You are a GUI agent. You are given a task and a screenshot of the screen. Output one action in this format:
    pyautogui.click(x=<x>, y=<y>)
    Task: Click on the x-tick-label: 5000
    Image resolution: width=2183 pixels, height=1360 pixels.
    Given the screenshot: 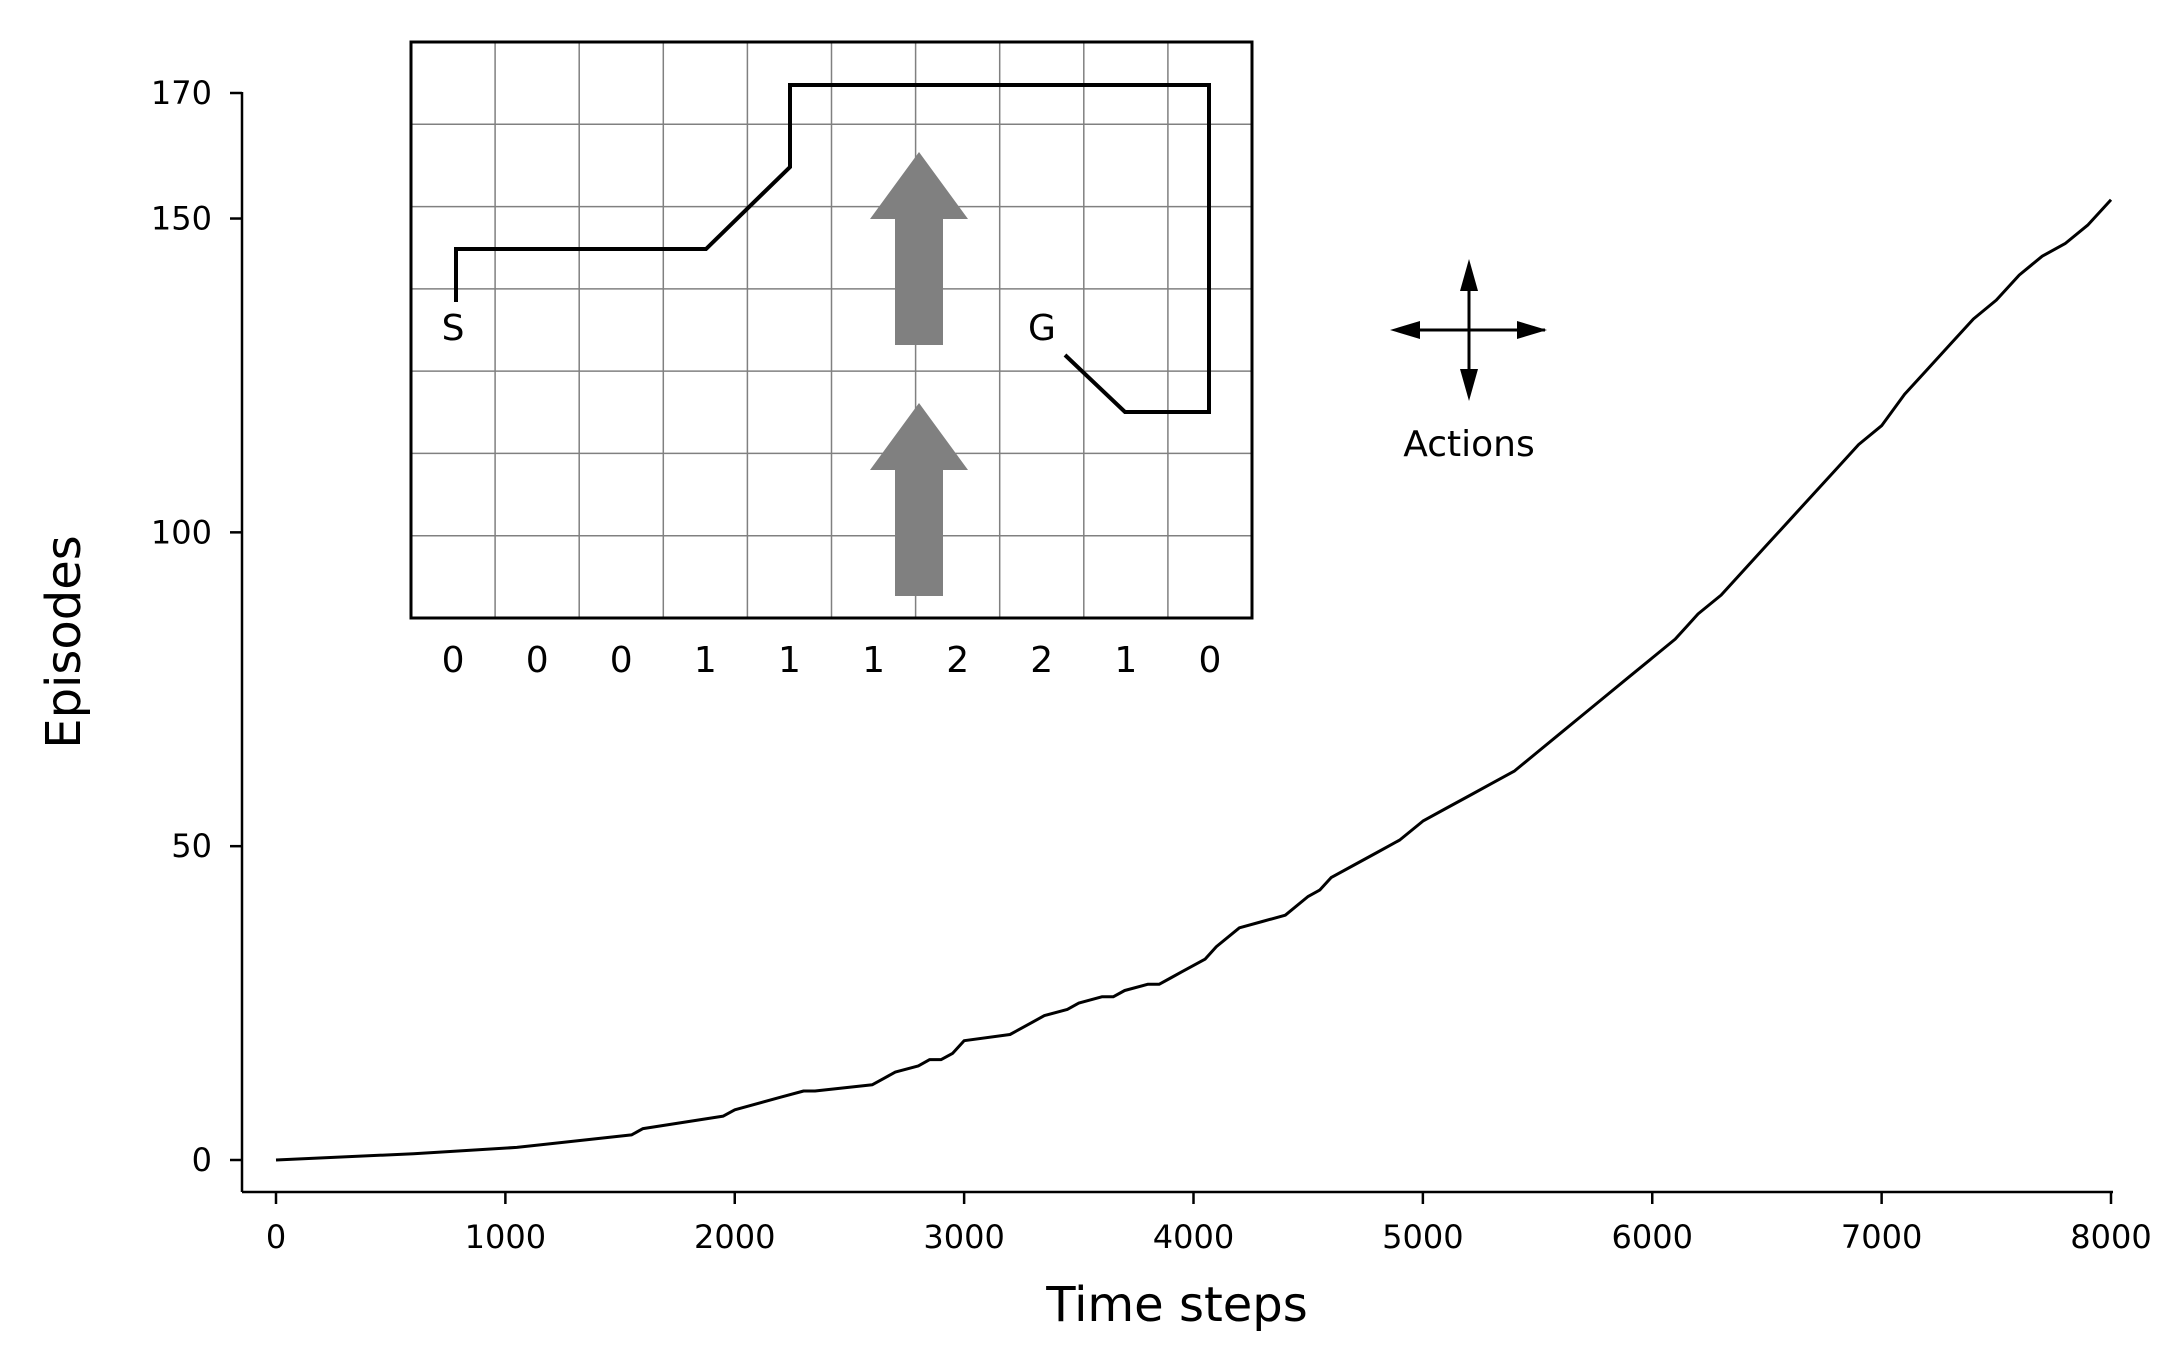 What is the action you would take?
    pyautogui.click(x=1422, y=1237)
    